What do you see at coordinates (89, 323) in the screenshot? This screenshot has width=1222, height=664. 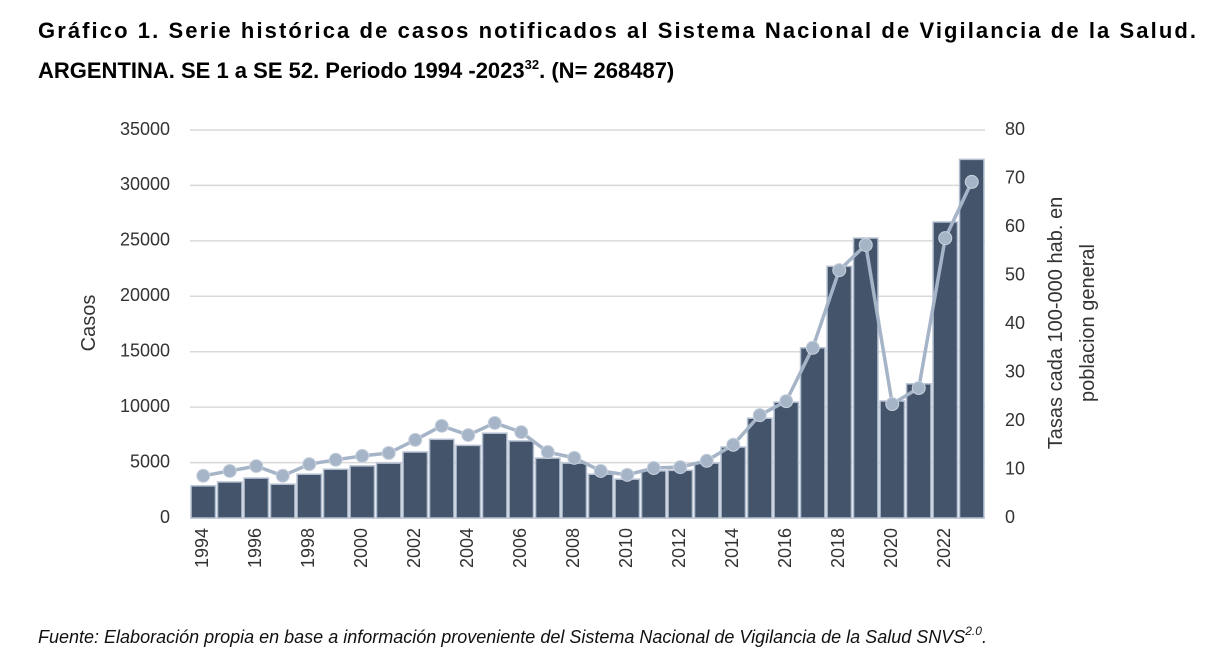 I see `y-axis-label: Casos` at bounding box center [89, 323].